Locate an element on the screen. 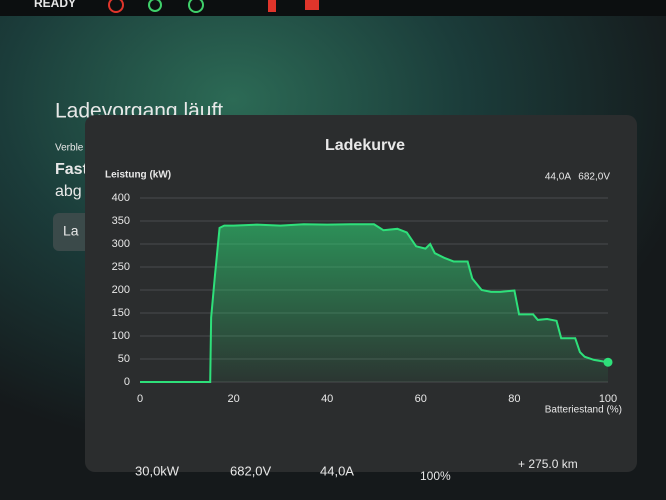 Image resolution: width=666 pixels, height=500 pixels. bg-text: Fast is located at coordinates (72, 169).